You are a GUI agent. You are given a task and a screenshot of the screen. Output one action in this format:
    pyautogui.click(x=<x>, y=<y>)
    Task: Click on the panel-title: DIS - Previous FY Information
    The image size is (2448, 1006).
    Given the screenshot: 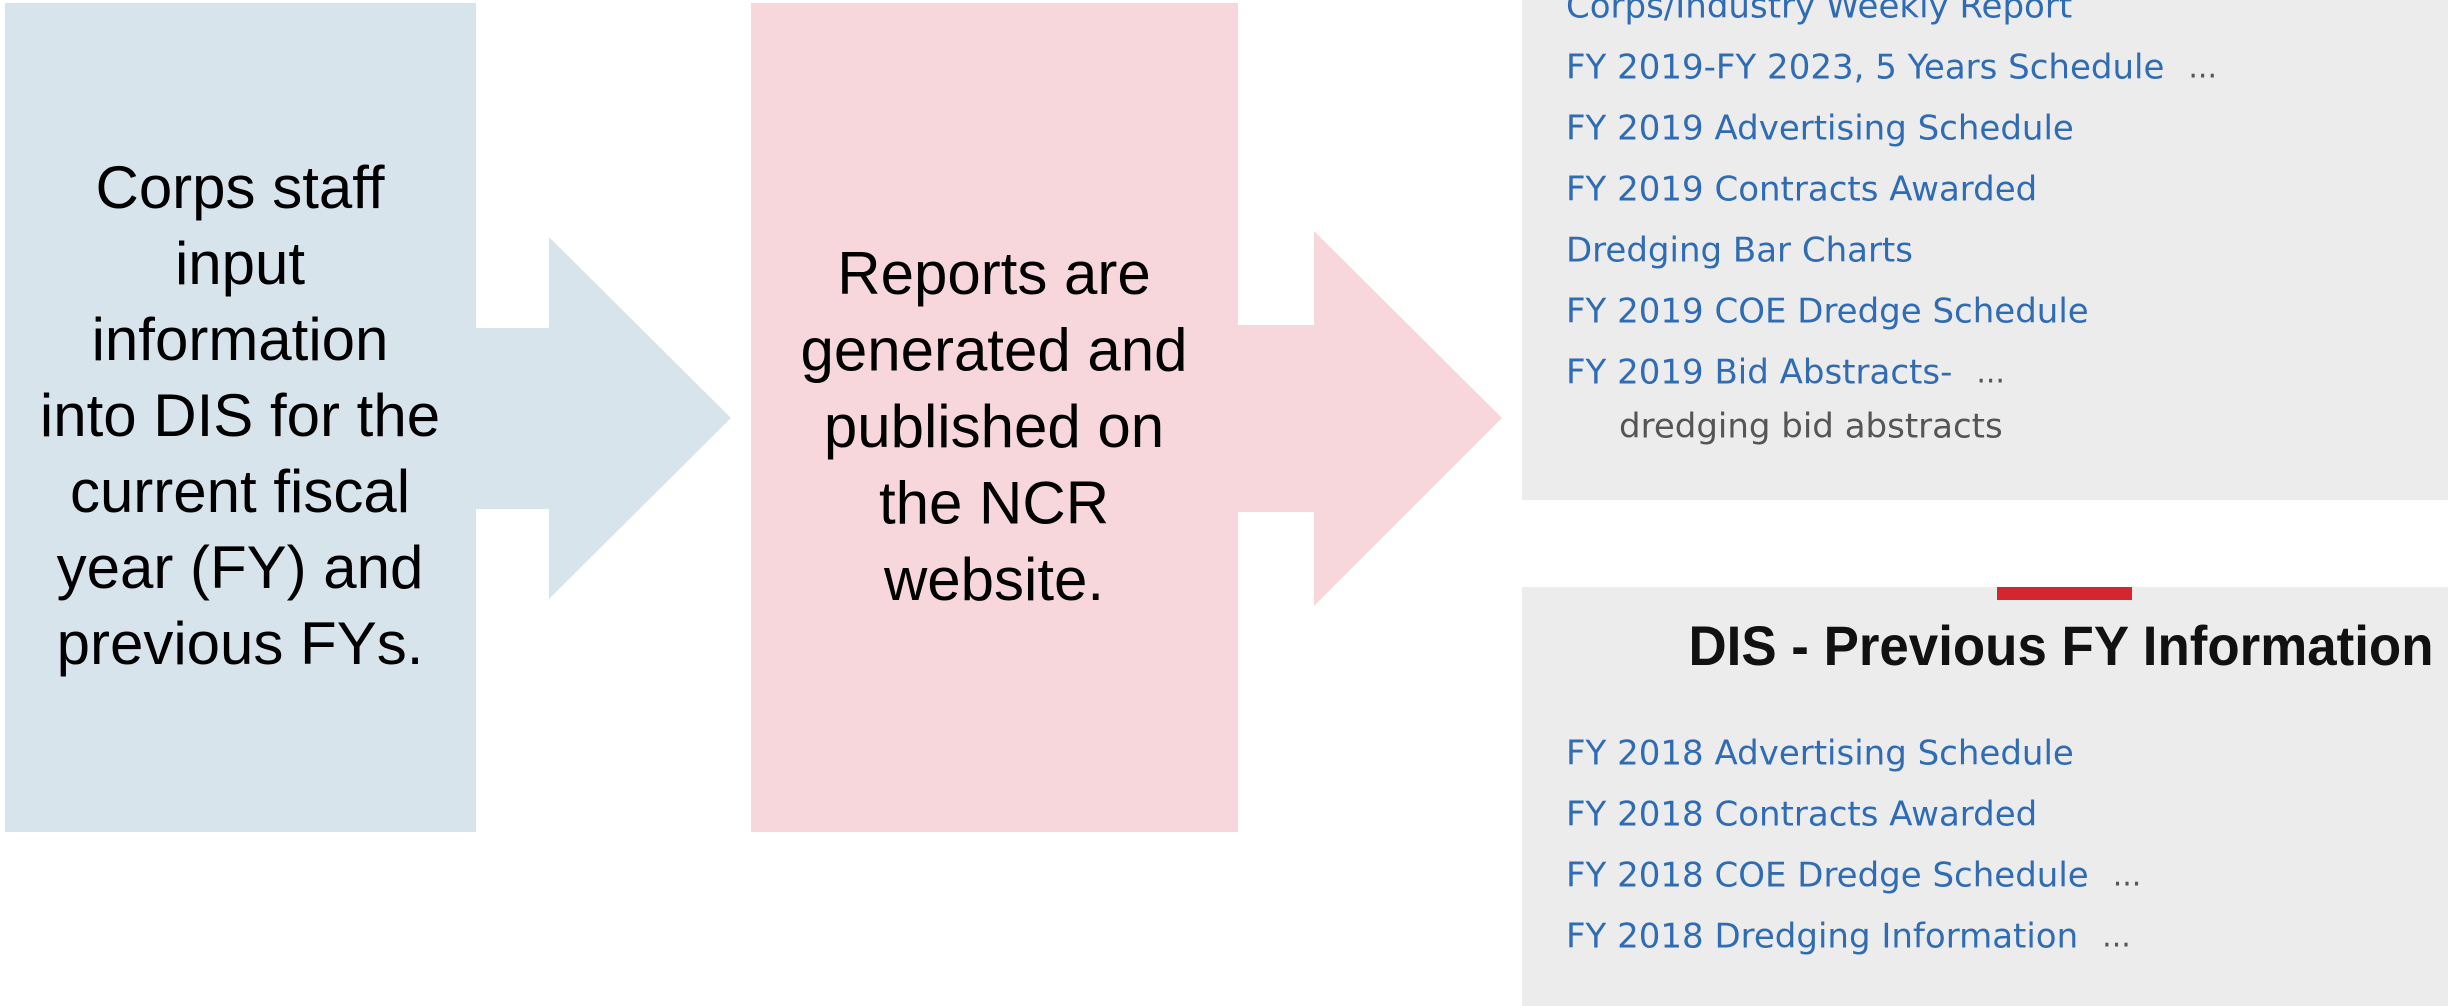 What is the action you would take?
    pyautogui.click(x=2061, y=645)
    